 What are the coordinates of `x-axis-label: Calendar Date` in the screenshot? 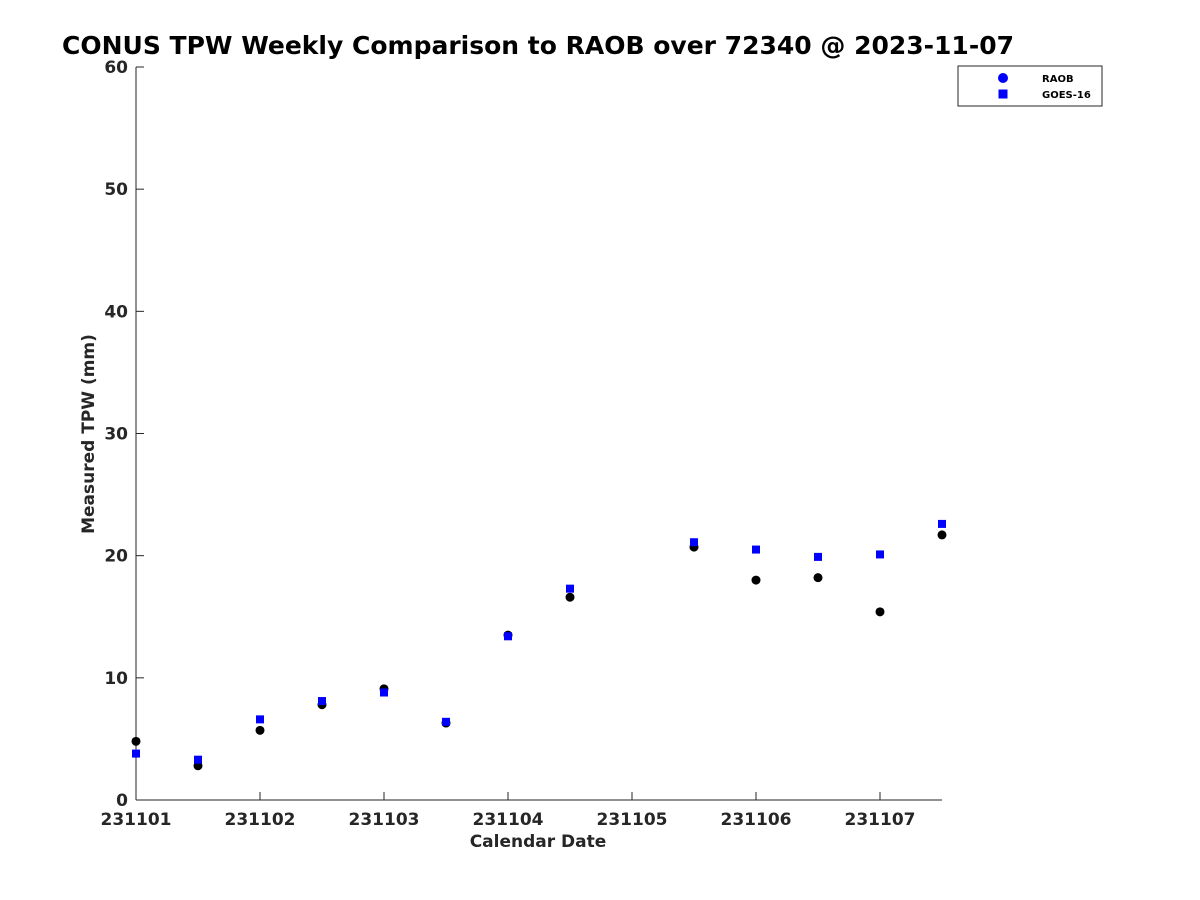 It's located at (538, 842).